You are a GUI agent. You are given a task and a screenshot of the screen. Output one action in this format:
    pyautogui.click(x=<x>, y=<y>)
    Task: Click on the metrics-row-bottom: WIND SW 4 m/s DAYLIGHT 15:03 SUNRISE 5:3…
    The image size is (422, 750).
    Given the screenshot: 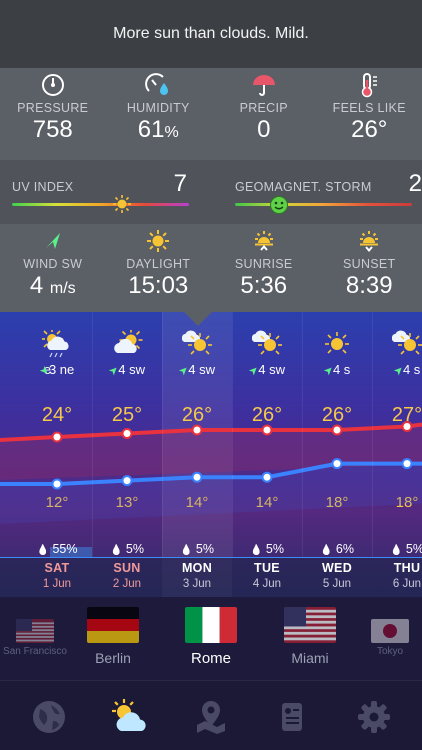 What is the action you would take?
    pyautogui.click(x=211, y=264)
    